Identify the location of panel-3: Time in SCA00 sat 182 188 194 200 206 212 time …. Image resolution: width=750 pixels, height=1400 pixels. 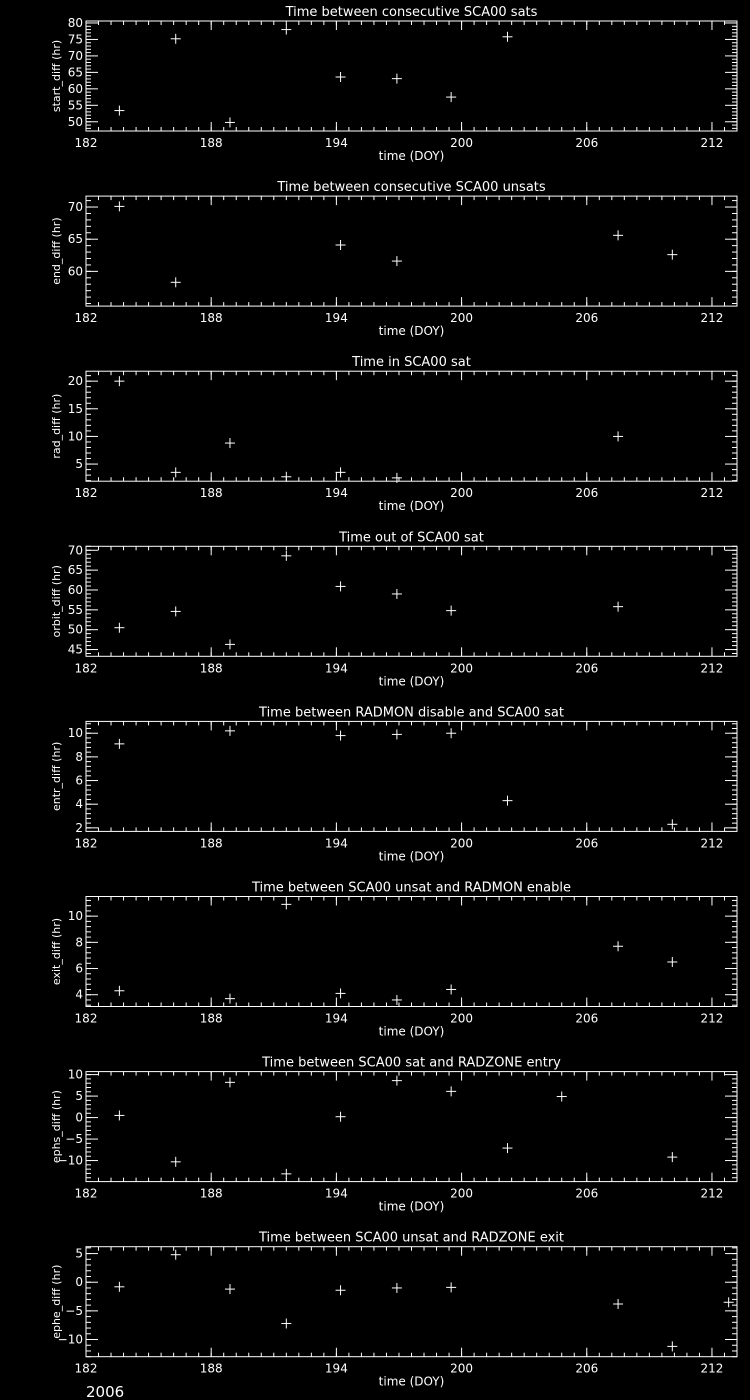
(394, 434).